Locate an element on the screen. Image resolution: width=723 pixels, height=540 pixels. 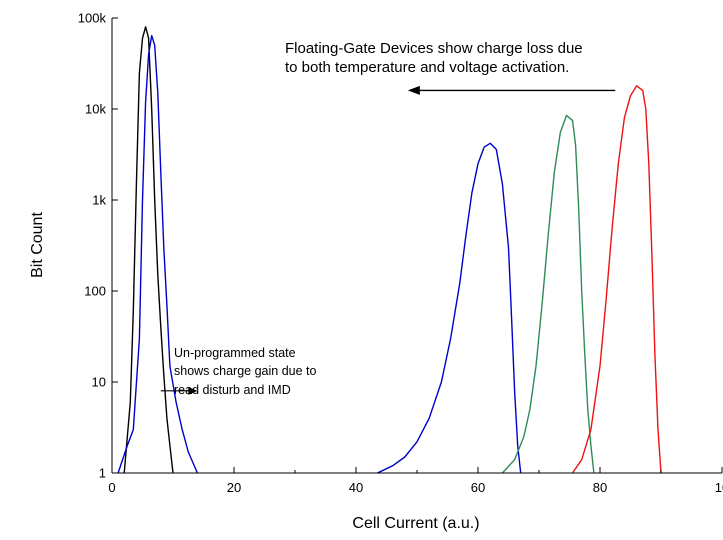
annotation-bottom-arrowhead is located at coordinates (193, 390).